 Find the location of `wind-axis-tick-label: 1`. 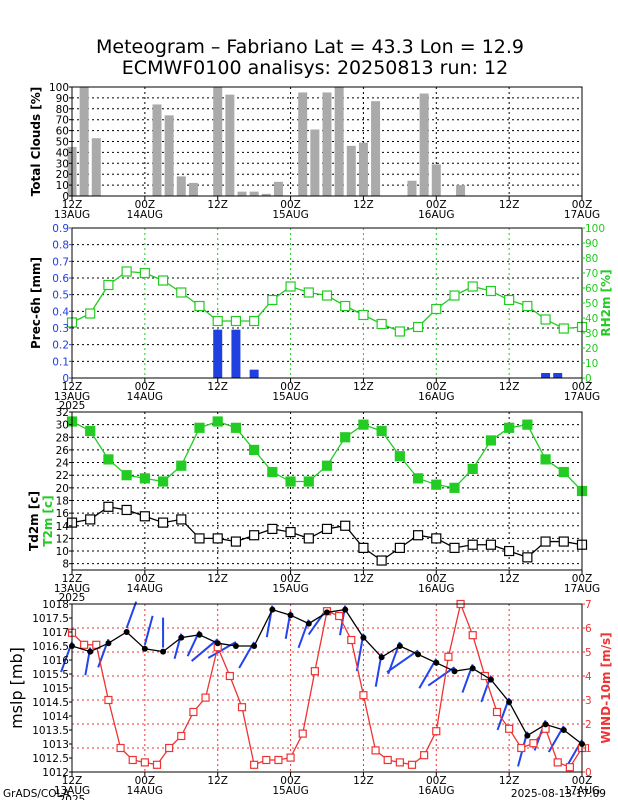

wind-axis-tick-label: 1 is located at coordinates (588, 749).